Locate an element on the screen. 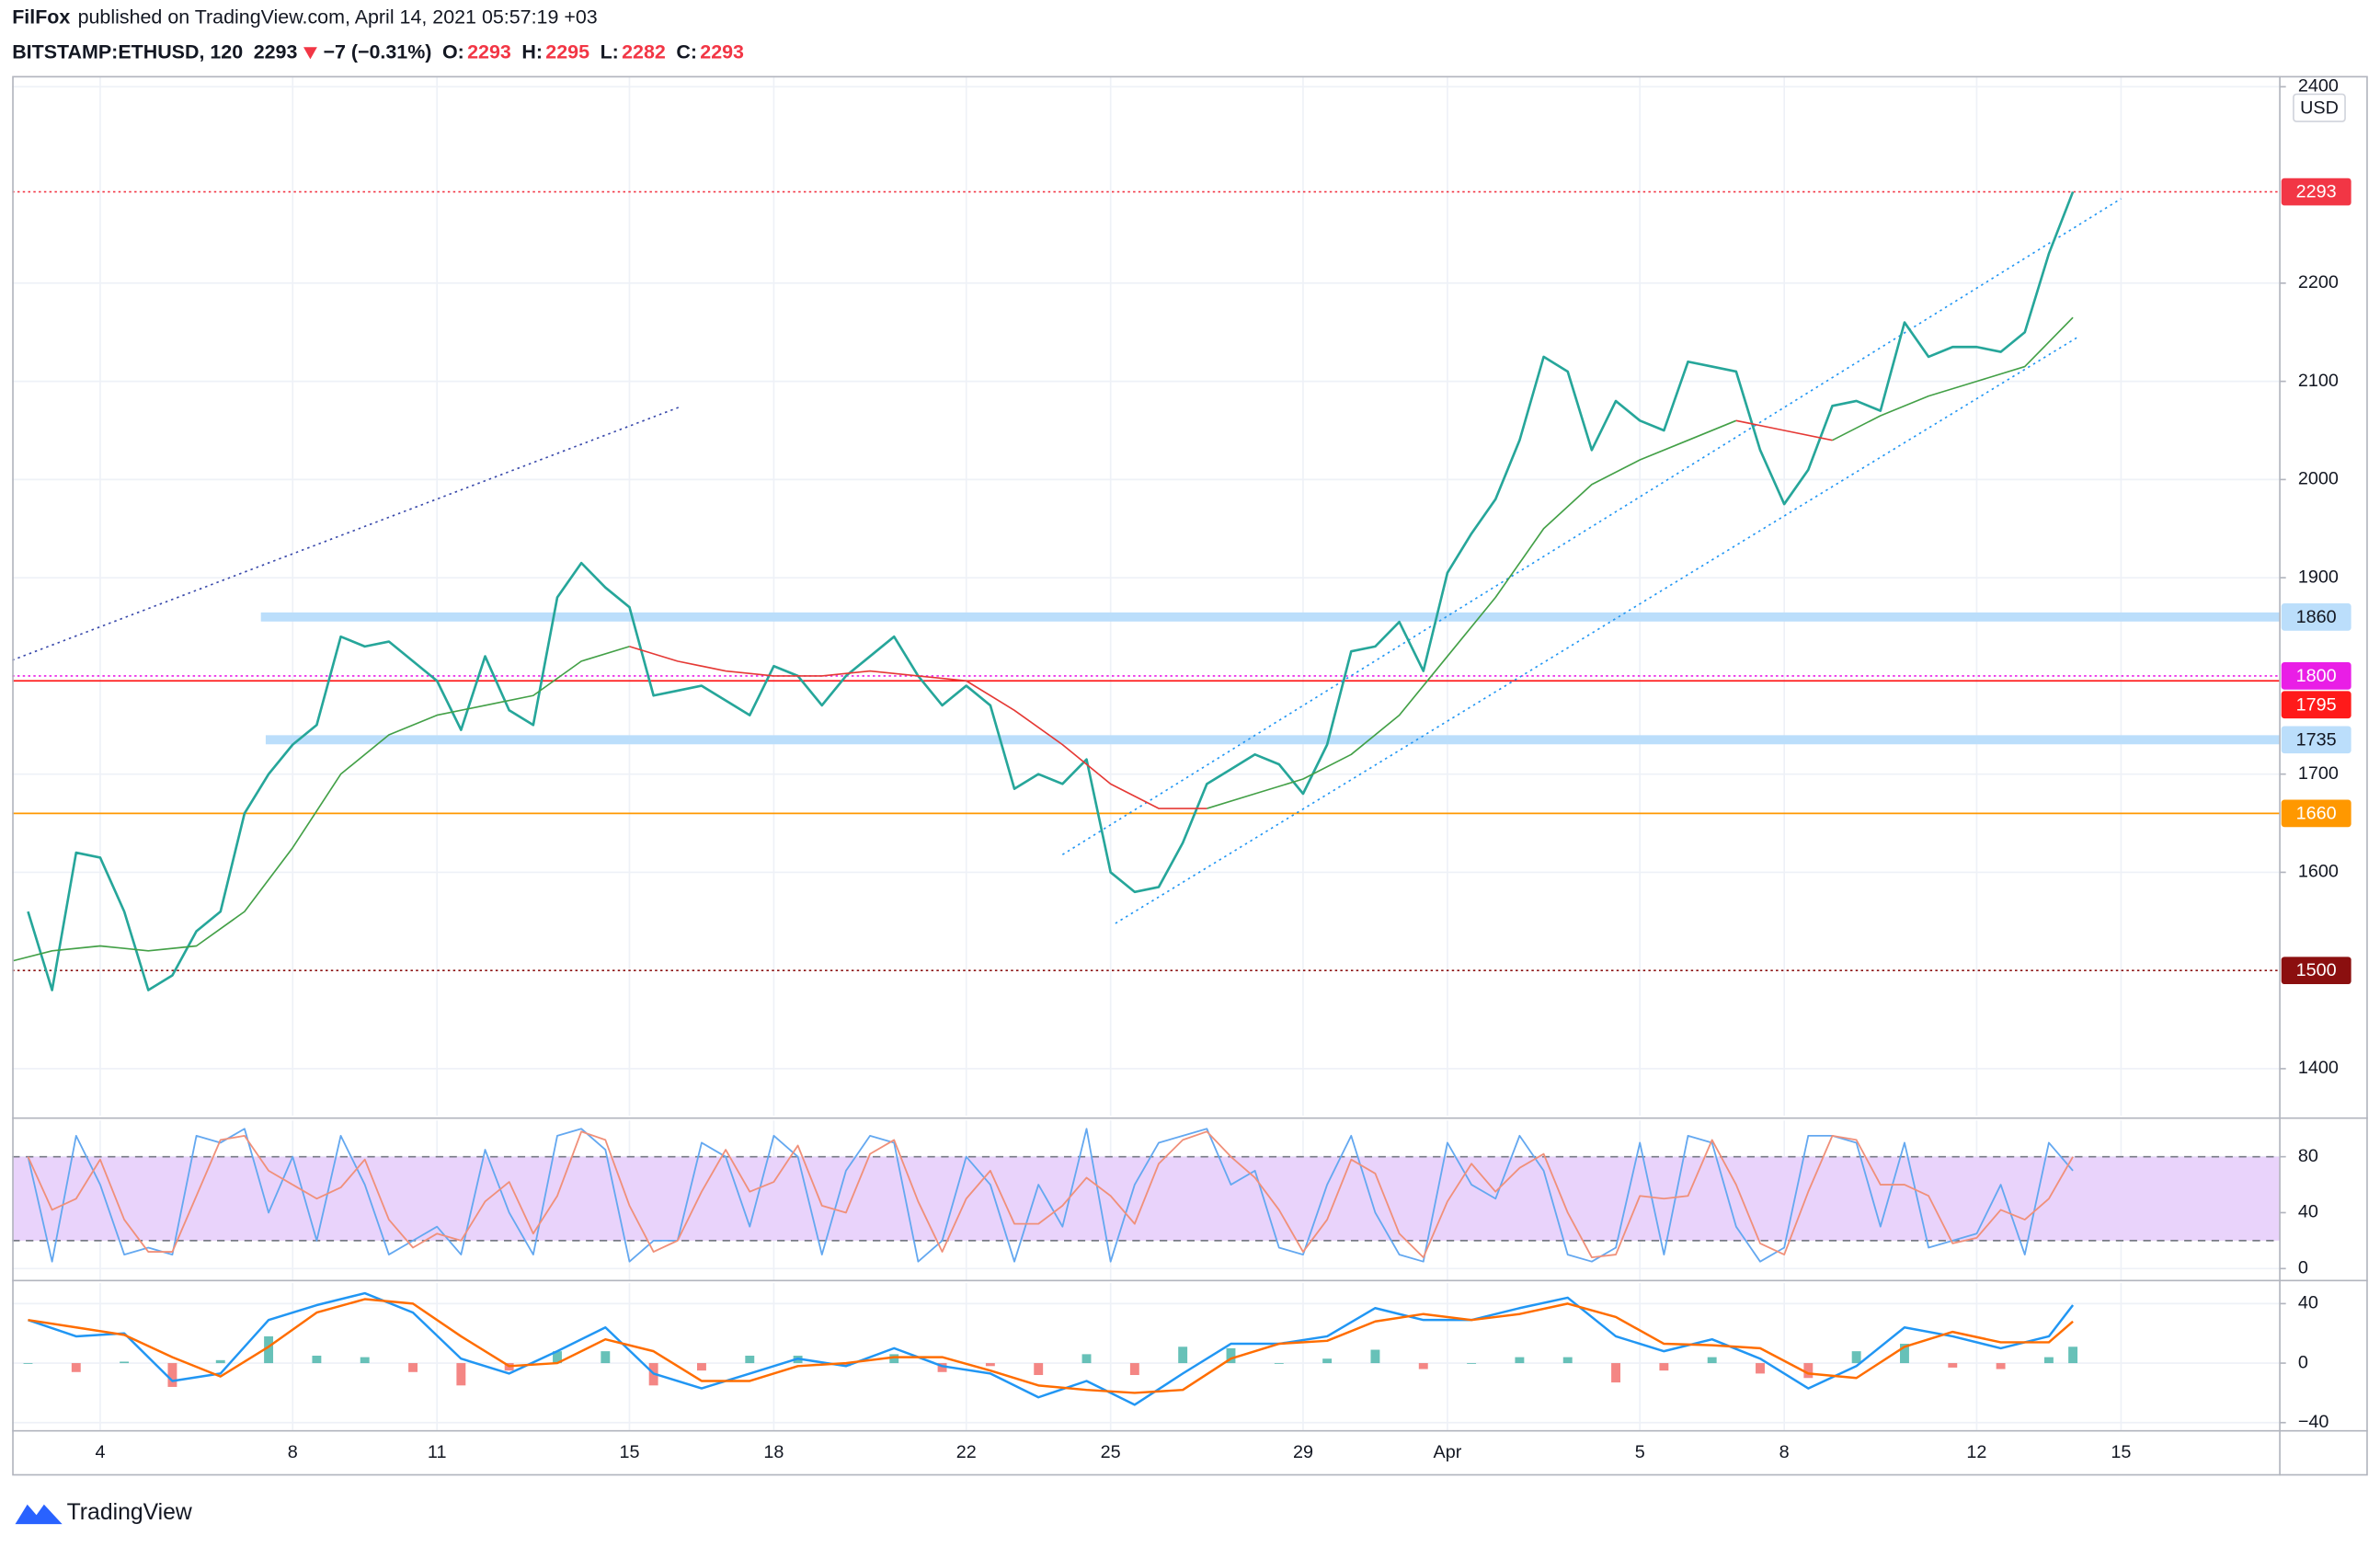  price-badge-label: 1500 is located at coordinates (2316, 970).